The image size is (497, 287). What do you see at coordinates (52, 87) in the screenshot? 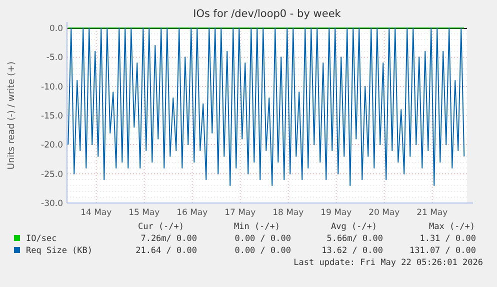
I see `y-tick-label: -10.0` at bounding box center [52, 87].